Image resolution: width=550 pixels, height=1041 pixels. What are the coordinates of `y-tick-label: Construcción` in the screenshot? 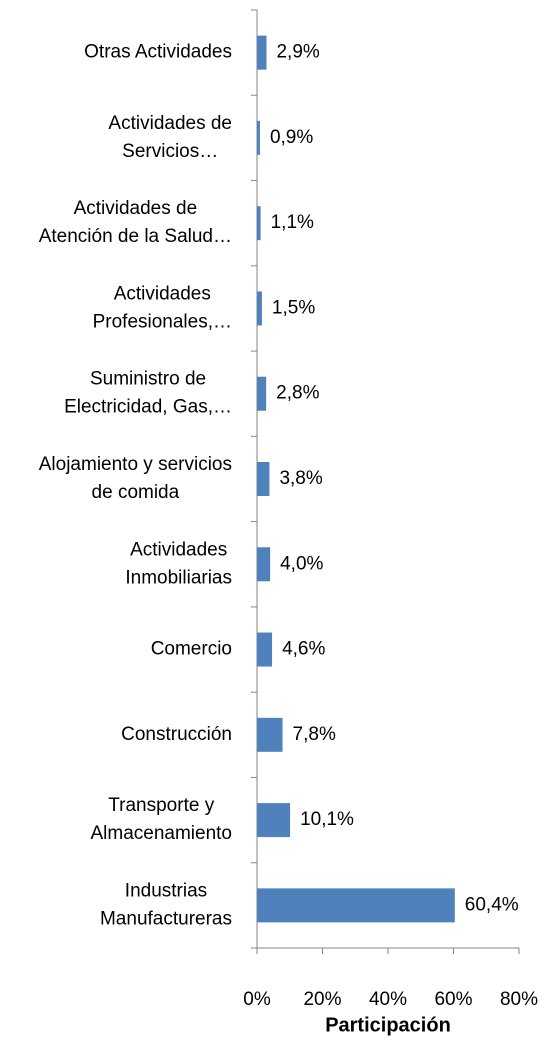 It's located at (176, 734).